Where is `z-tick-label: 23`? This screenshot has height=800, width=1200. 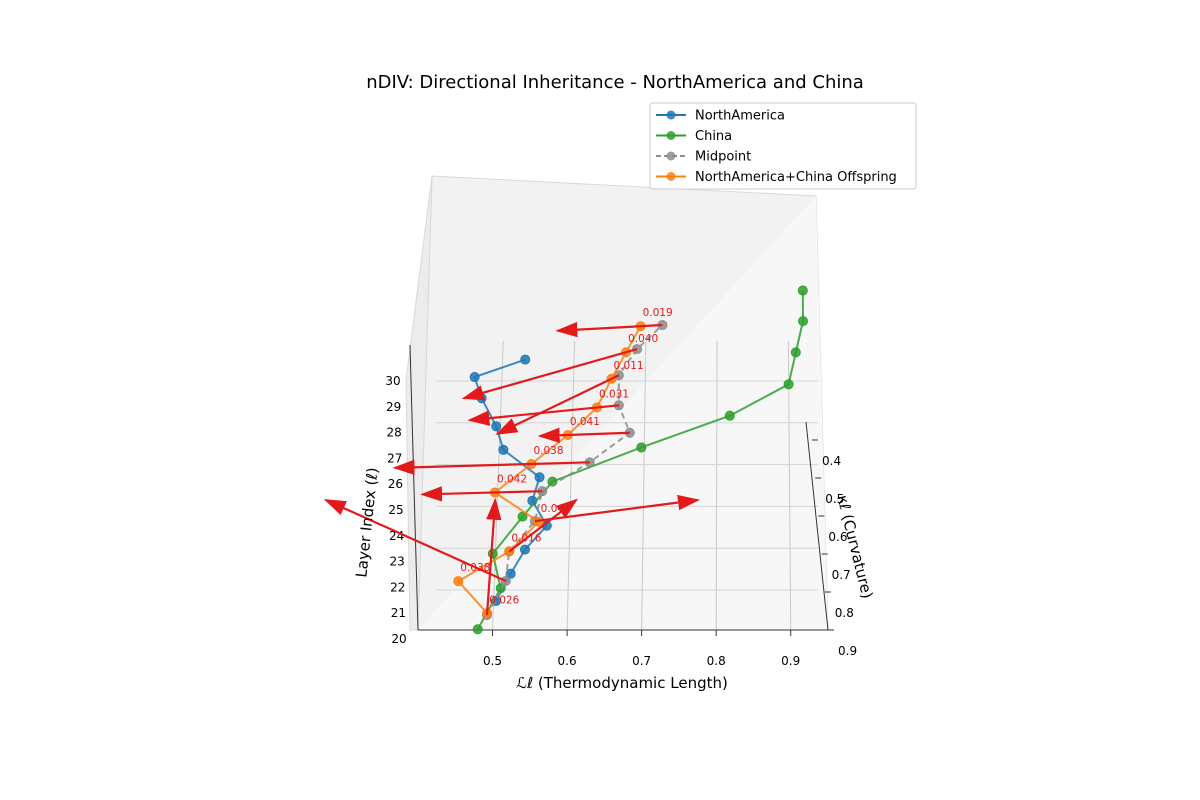
z-tick-label: 23 is located at coordinates (397, 562).